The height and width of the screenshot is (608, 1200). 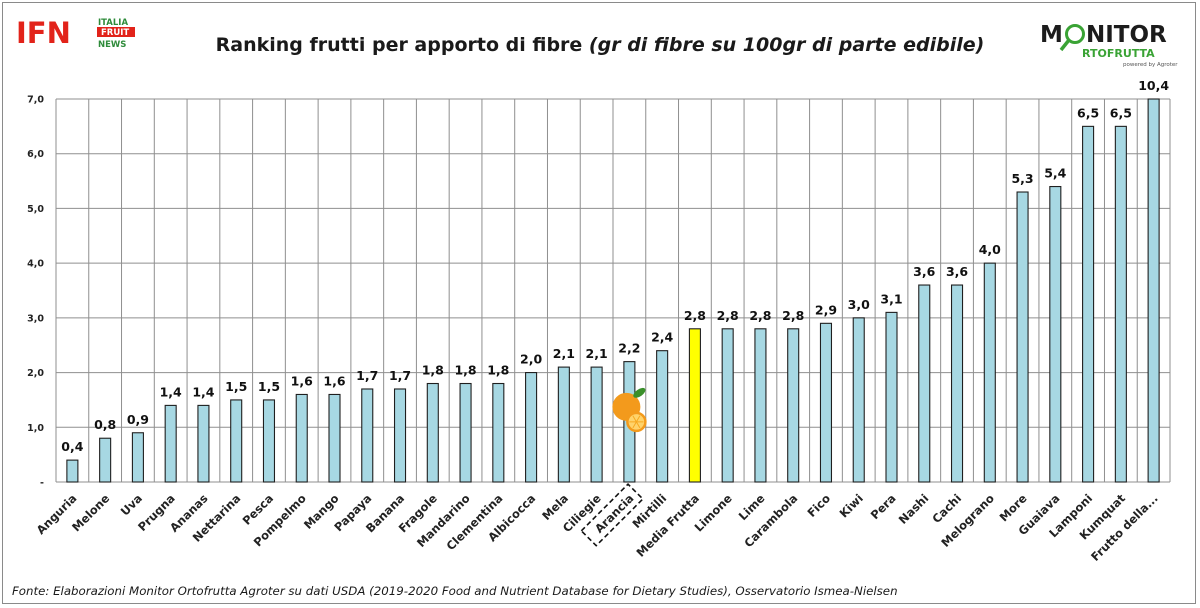 I want to click on data-label: 0,4, so click(x=72, y=446).